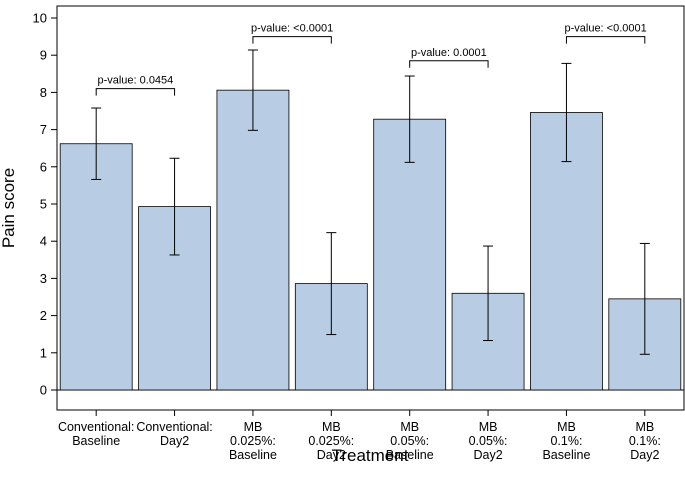 This screenshot has height=490, width=685. I want to click on y-axis: 0 1 2 3 4 5 6 7 8 9 10, so click(45, 204).